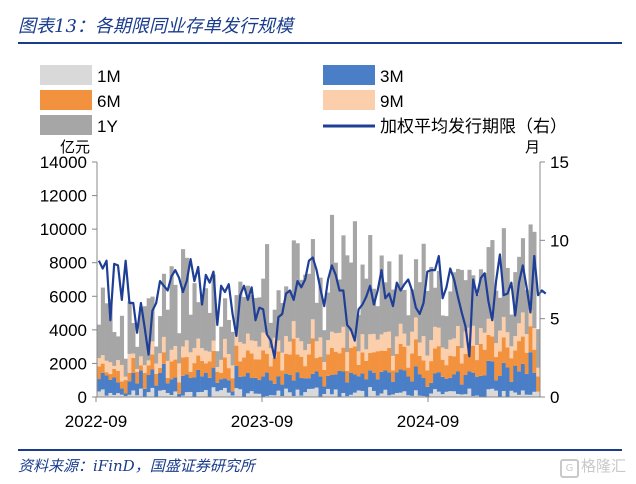 This screenshot has height=484, width=636. Describe the element at coordinates (532, 147) in the screenshot. I see `right-axis-unit: 月` at that location.